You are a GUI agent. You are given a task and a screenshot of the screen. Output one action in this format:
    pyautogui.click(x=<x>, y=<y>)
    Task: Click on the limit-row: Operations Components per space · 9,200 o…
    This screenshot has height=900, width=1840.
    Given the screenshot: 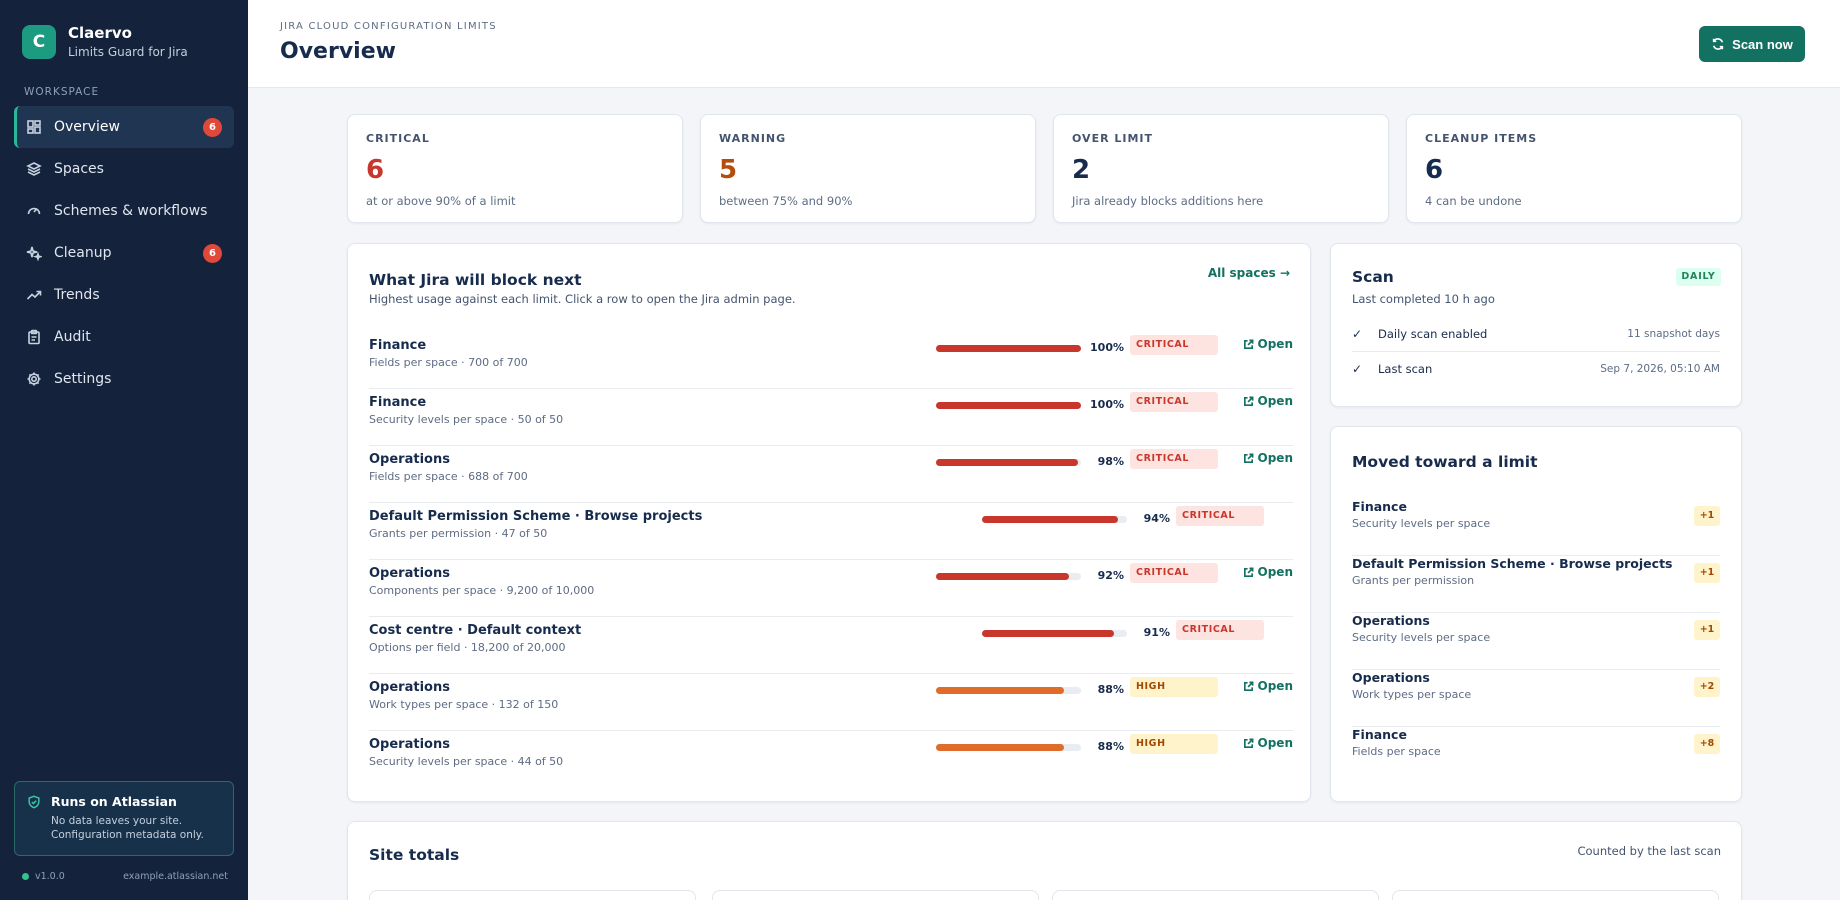 What is the action you would take?
    pyautogui.click(x=831, y=588)
    